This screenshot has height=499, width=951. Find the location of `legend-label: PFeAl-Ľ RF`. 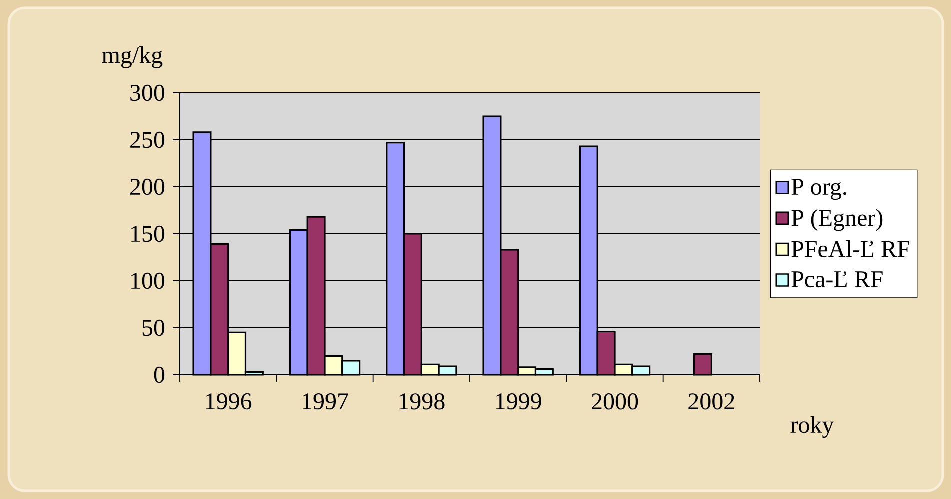

legend-label: PFeAl-Ľ RF is located at coordinates (851, 249).